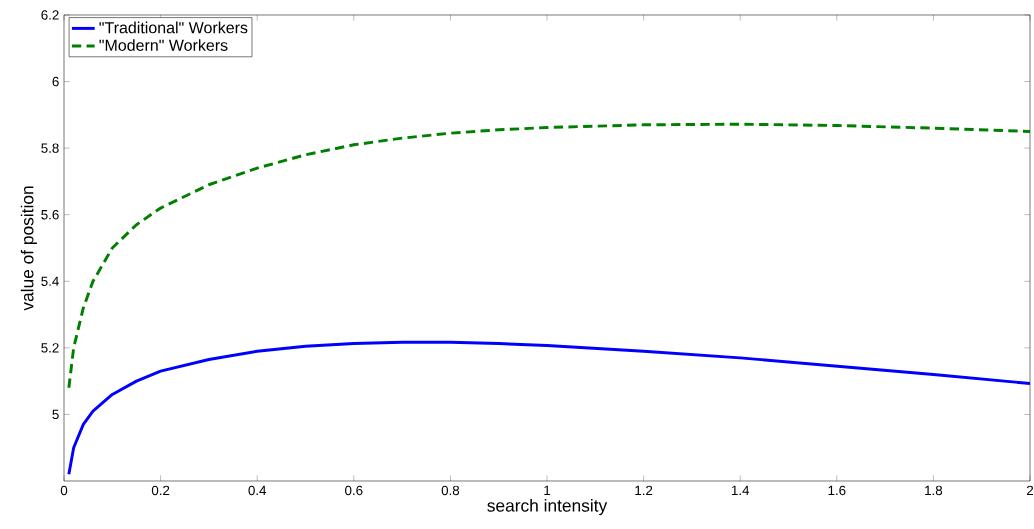 The image size is (1034, 529). What do you see at coordinates (173, 27) in the screenshot?
I see `legend-label: "Traditional" Workers` at bounding box center [173, 27].